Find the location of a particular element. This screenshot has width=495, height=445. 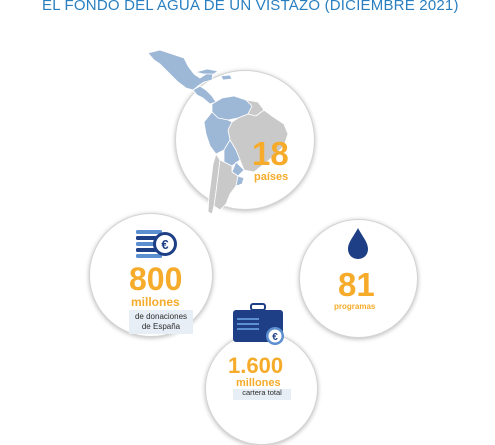

programs-label: programas is located at coordinates (355, 306).